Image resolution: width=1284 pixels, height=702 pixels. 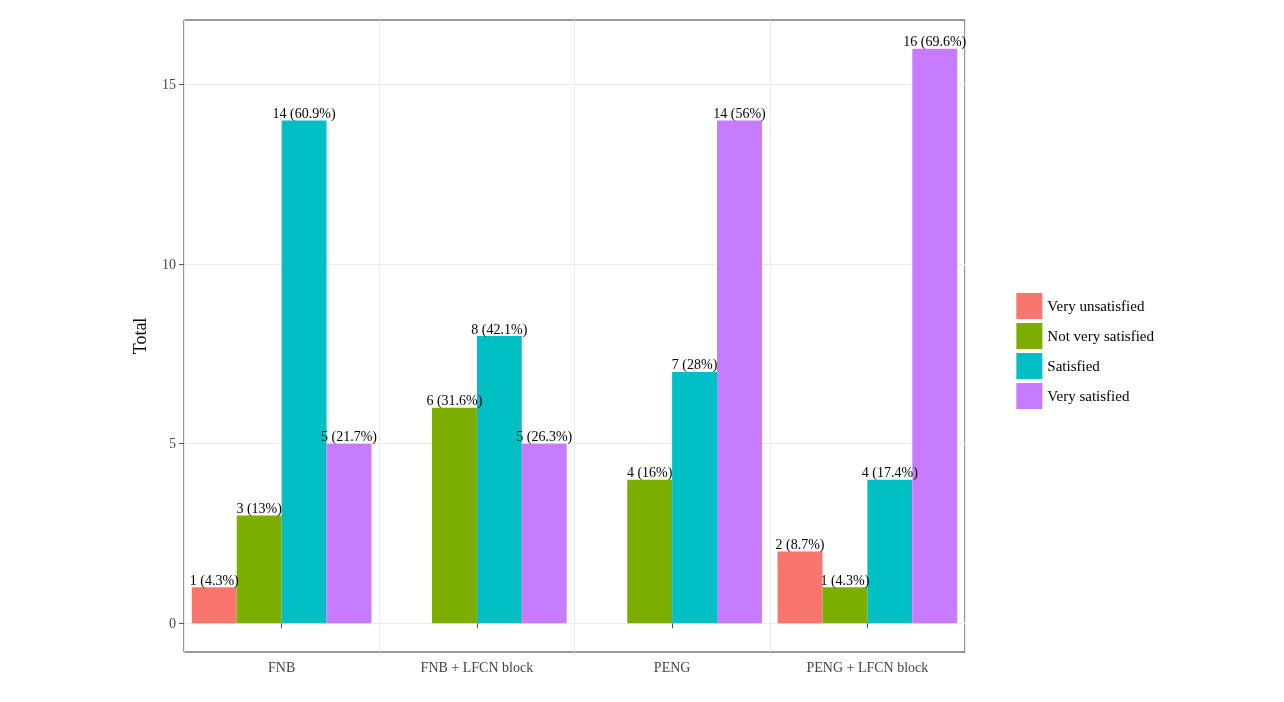 I want to click on x-tick-label: FNB + LFCN block, so click(x=477, y=667).